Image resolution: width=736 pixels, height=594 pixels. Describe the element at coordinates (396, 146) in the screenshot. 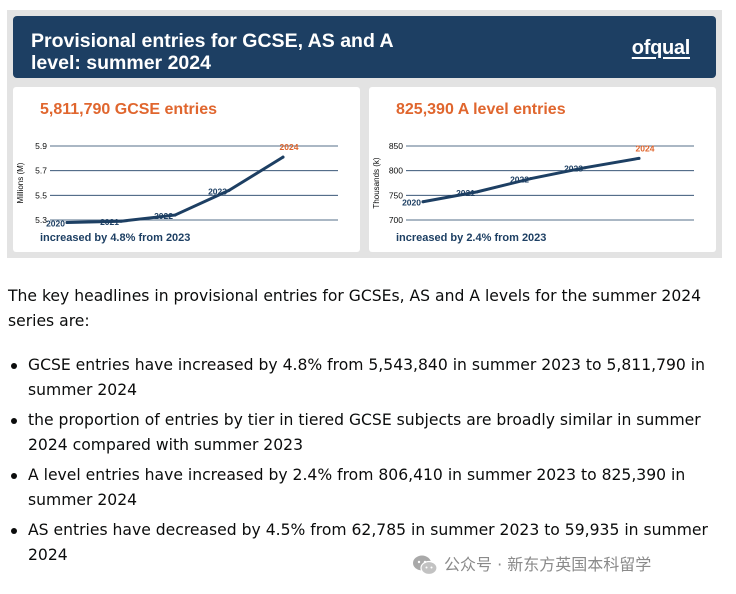

I see `y-tick-label: 850` at that location.